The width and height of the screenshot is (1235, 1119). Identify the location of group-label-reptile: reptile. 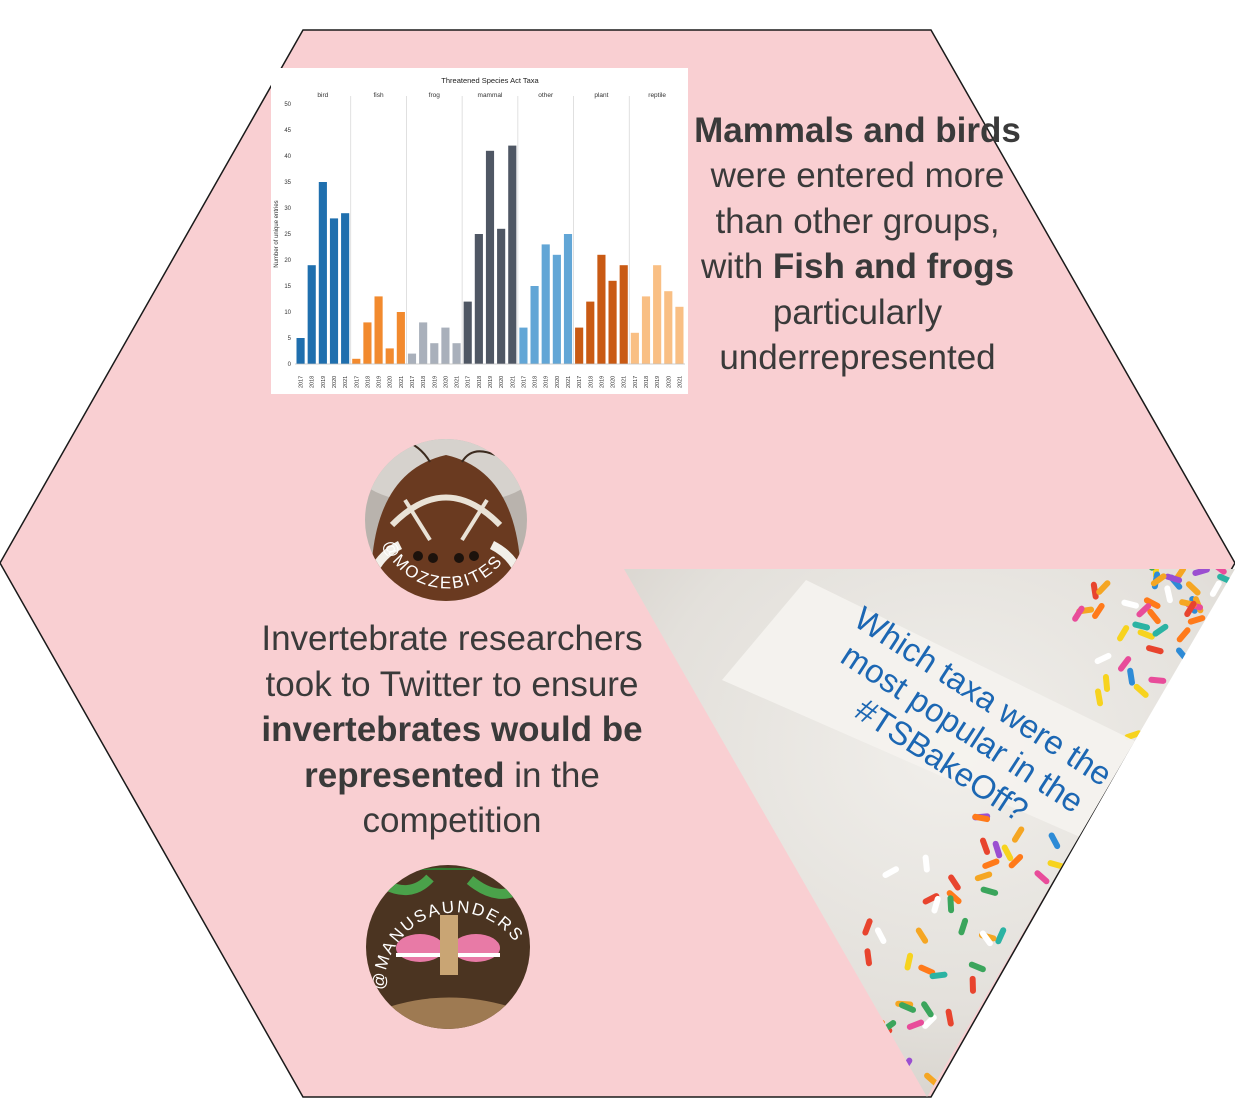
(657, 95).